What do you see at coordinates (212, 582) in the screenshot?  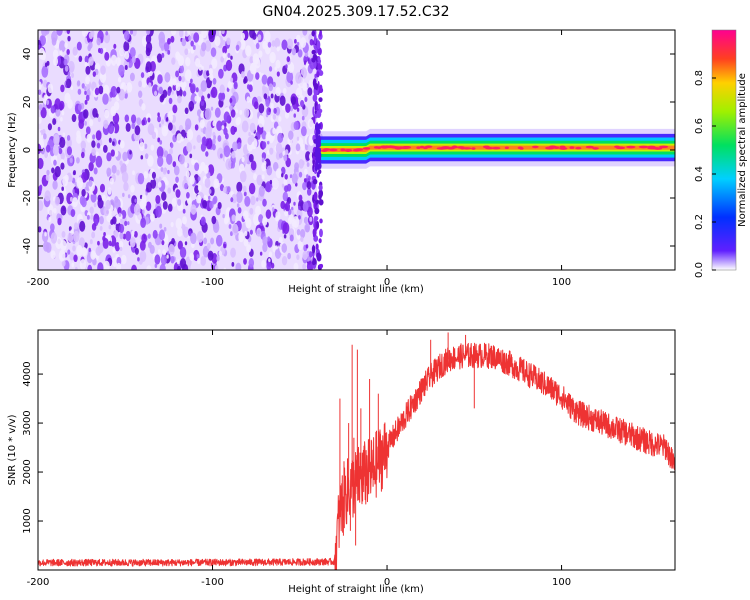 I see `x-tick-label: -100` at bounding box center [212, 582].